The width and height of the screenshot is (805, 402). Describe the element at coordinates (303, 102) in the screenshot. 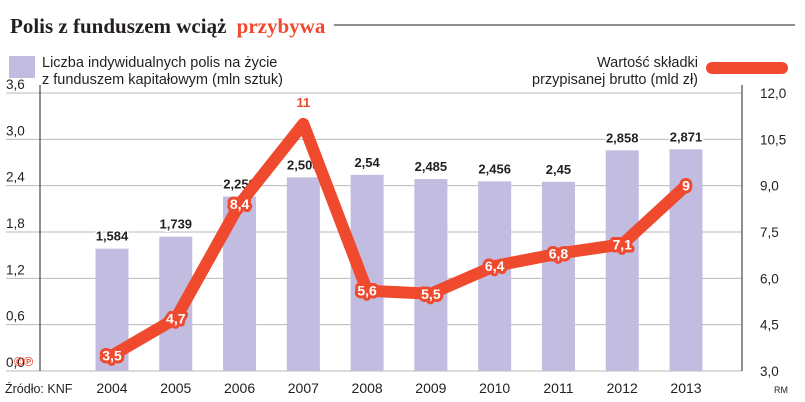

I see `line-value-label: 11` at that location.